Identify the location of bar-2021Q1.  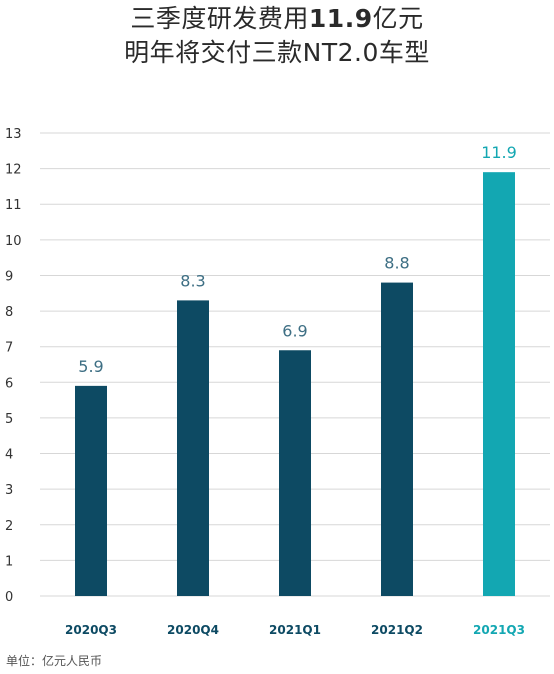
(295, 473).